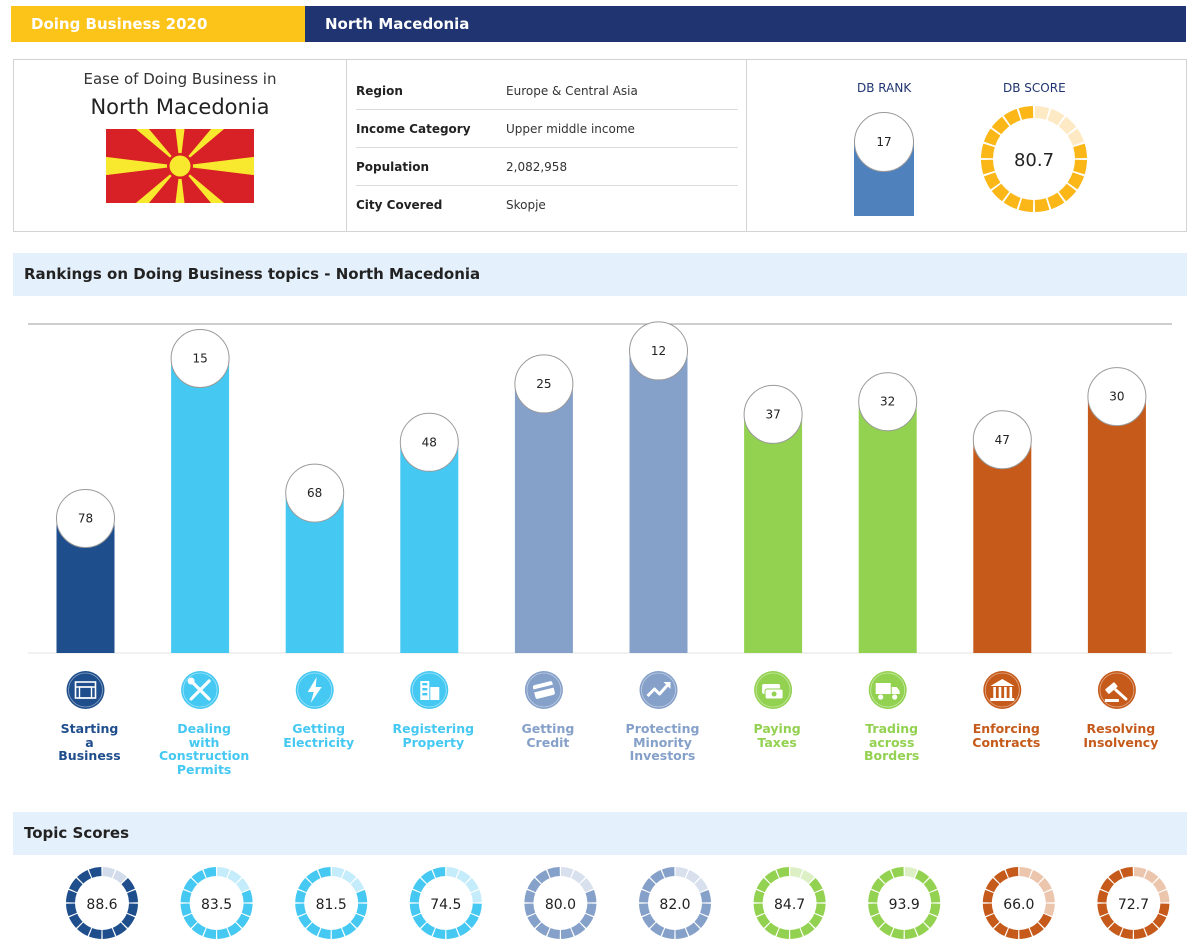 The width and height of the screenshot is (1200, 948). I want to click on detail-row-city: City Covered Skopje, so click(547, 205).